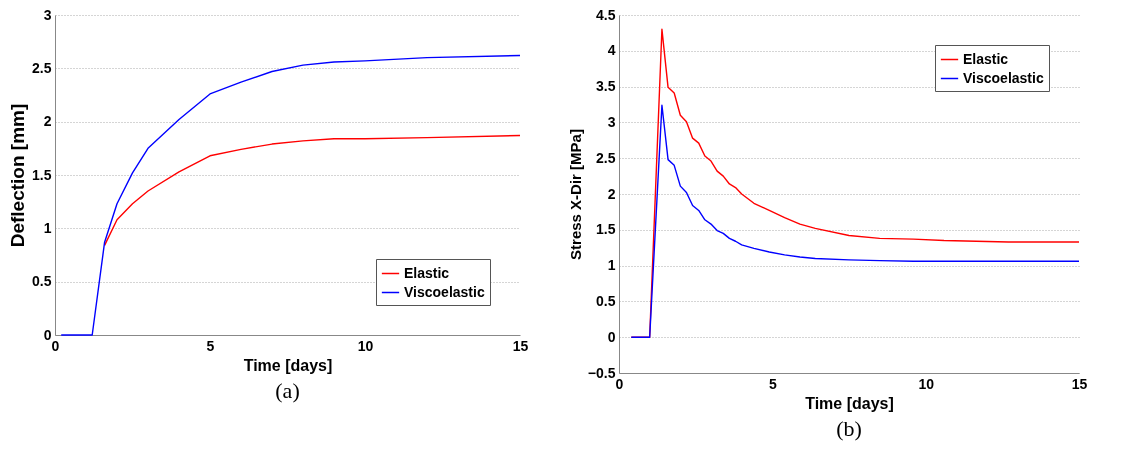  I want to click on y-tick-label: 3.5, so click(606, 86).